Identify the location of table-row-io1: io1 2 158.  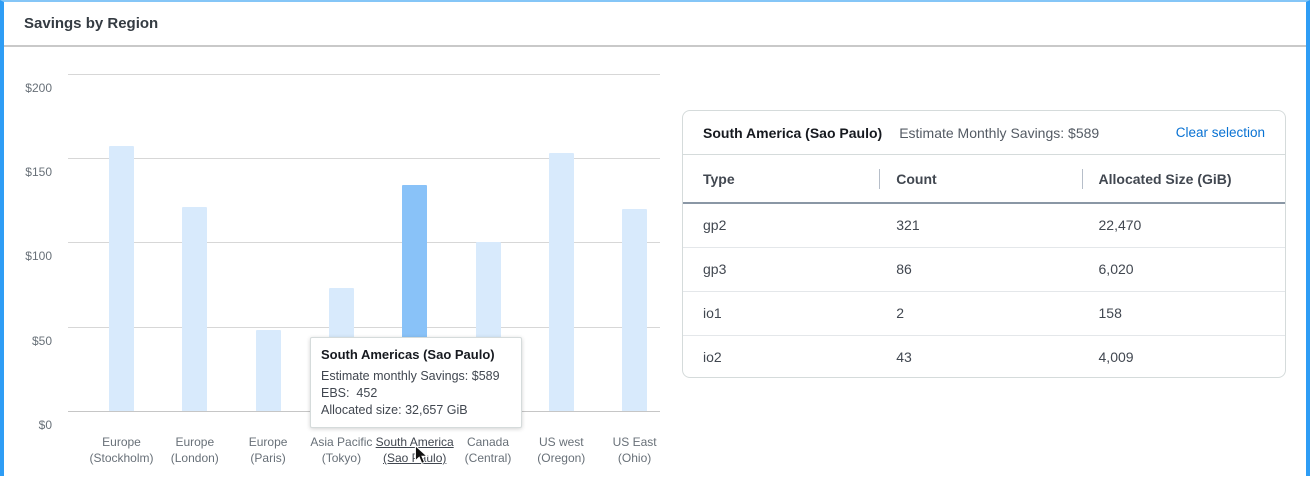
(984, 313).